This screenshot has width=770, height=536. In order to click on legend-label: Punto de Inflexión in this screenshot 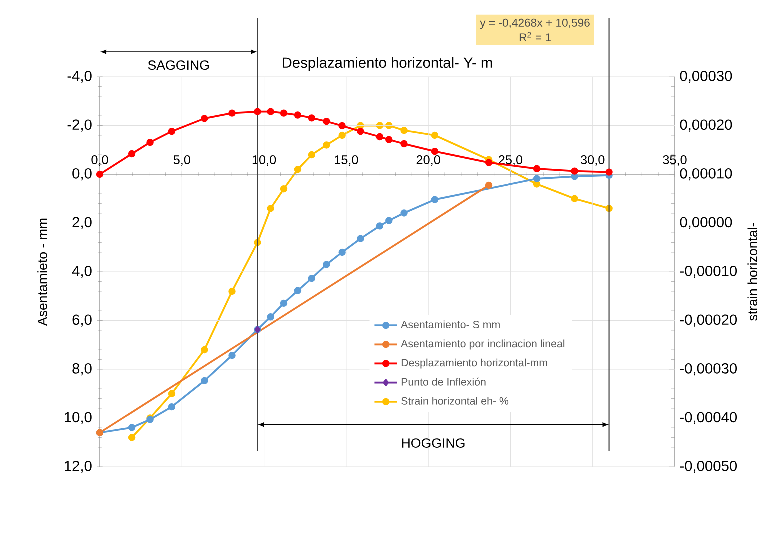, I will do `click(444, 382)`.